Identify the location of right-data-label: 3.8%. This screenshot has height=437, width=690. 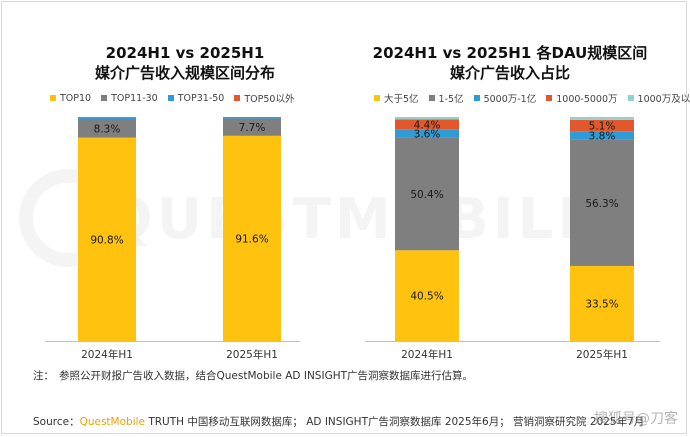
(602, 137).